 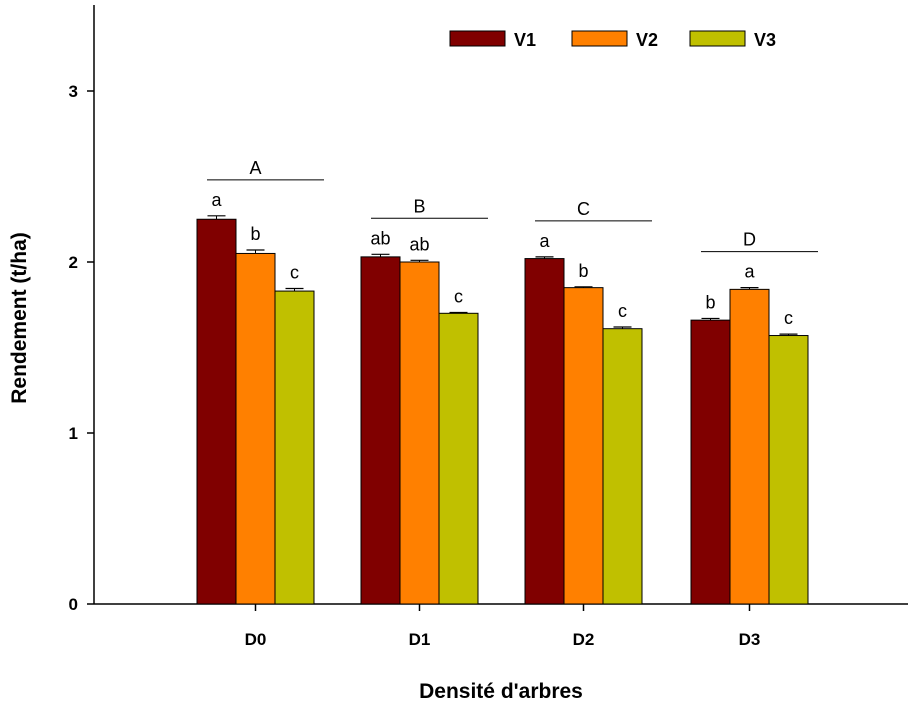 I want to click on x-tick-label: D3, so click(x=750, y=639).